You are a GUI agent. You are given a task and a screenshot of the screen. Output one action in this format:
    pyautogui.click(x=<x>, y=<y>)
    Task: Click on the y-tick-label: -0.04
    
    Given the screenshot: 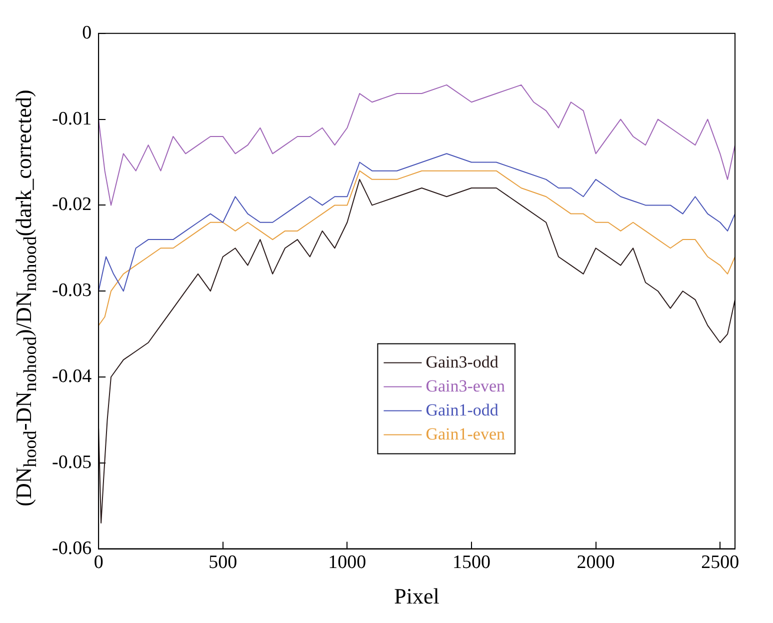 What is the action you would take?
    pyautogui.click(x=72, y=376)
    